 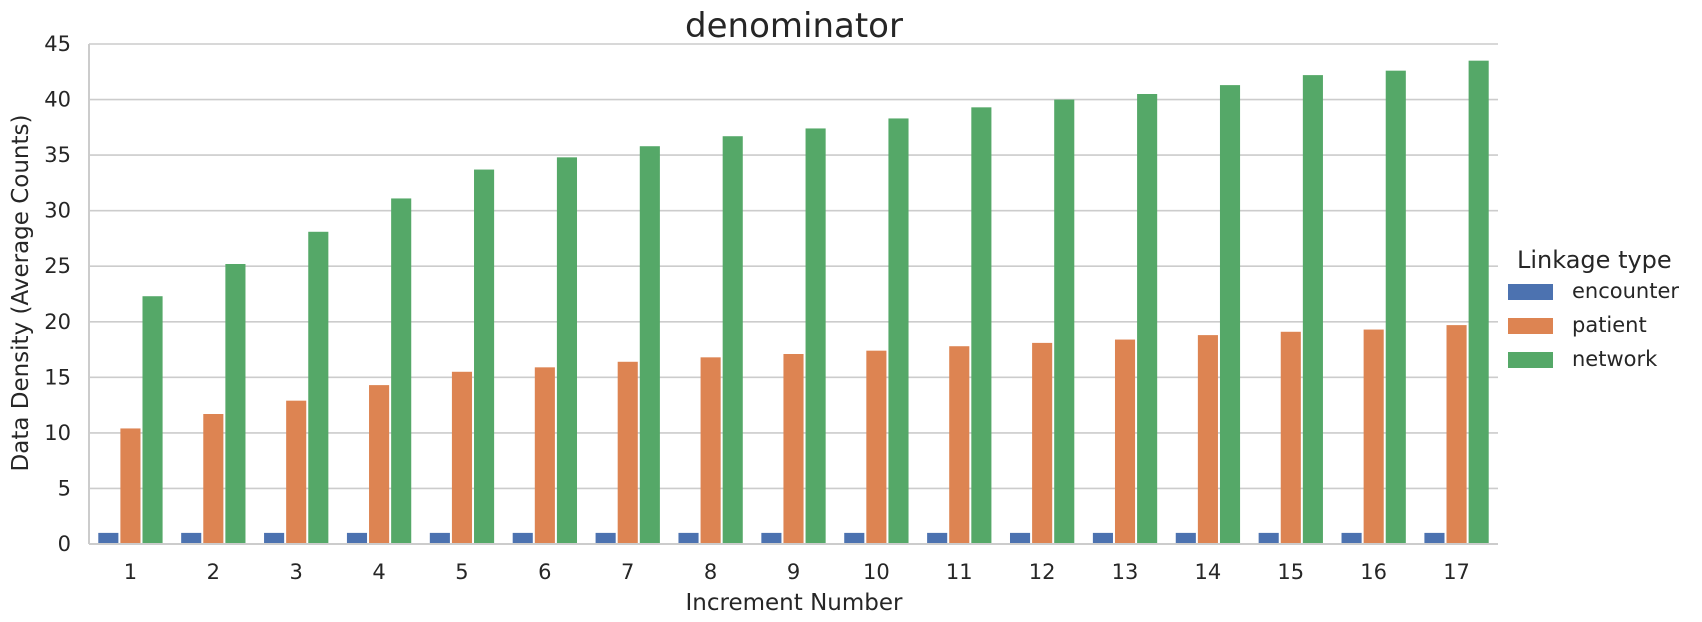 I want to click on x-tick-label: 2, so click(x=213, y=572).